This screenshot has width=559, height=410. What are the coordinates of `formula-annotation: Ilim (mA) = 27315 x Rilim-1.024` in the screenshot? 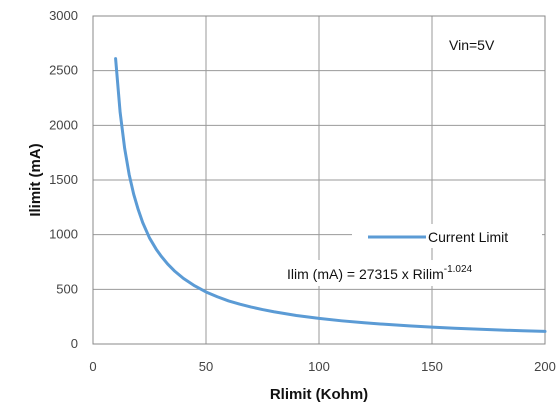 It's located at (380, 273).